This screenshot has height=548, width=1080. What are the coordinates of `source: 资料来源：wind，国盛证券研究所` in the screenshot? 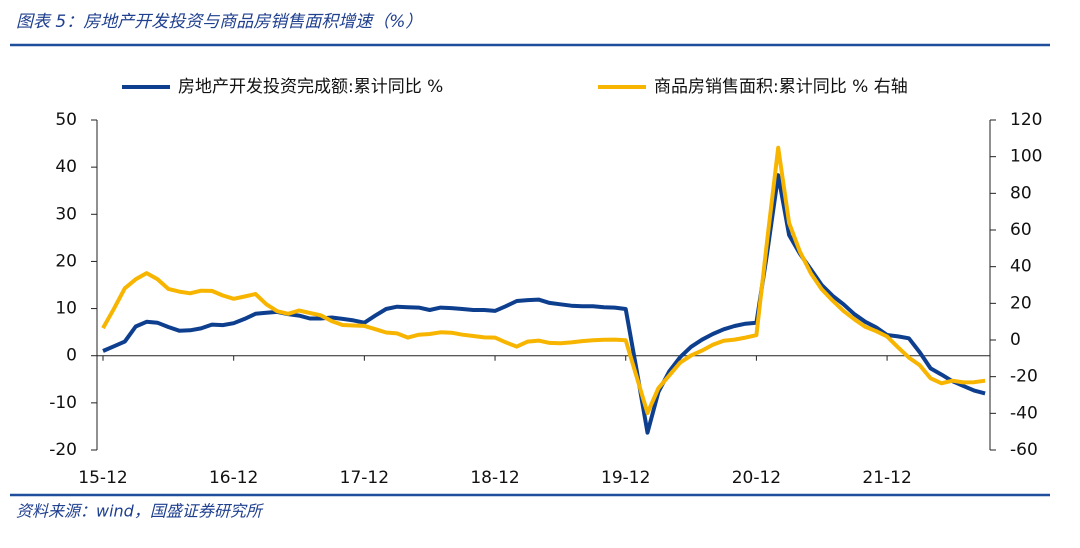 It's located at (140, 511).